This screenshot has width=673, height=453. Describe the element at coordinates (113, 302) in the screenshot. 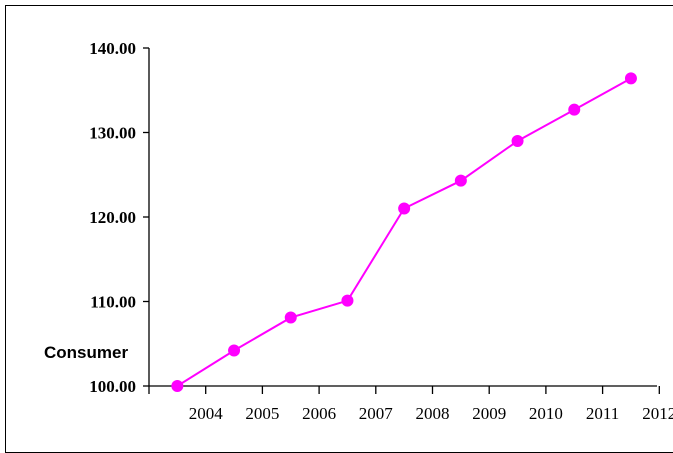

I see `y-tick-label: 110.00` at that location.